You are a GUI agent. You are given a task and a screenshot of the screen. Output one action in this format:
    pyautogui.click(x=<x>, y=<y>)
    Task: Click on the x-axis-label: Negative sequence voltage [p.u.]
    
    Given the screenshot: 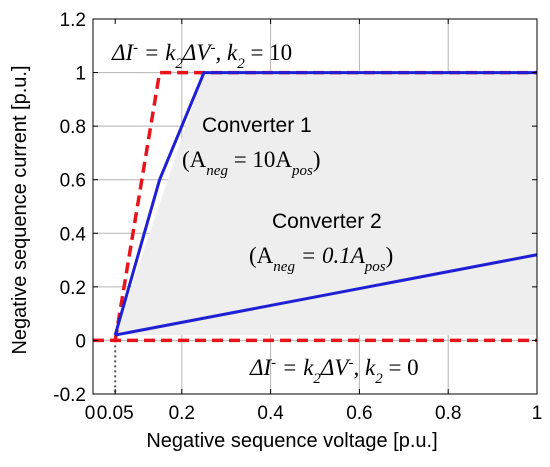 What is the action you would take?
    pyautogui.click(x=291, y=441)
    